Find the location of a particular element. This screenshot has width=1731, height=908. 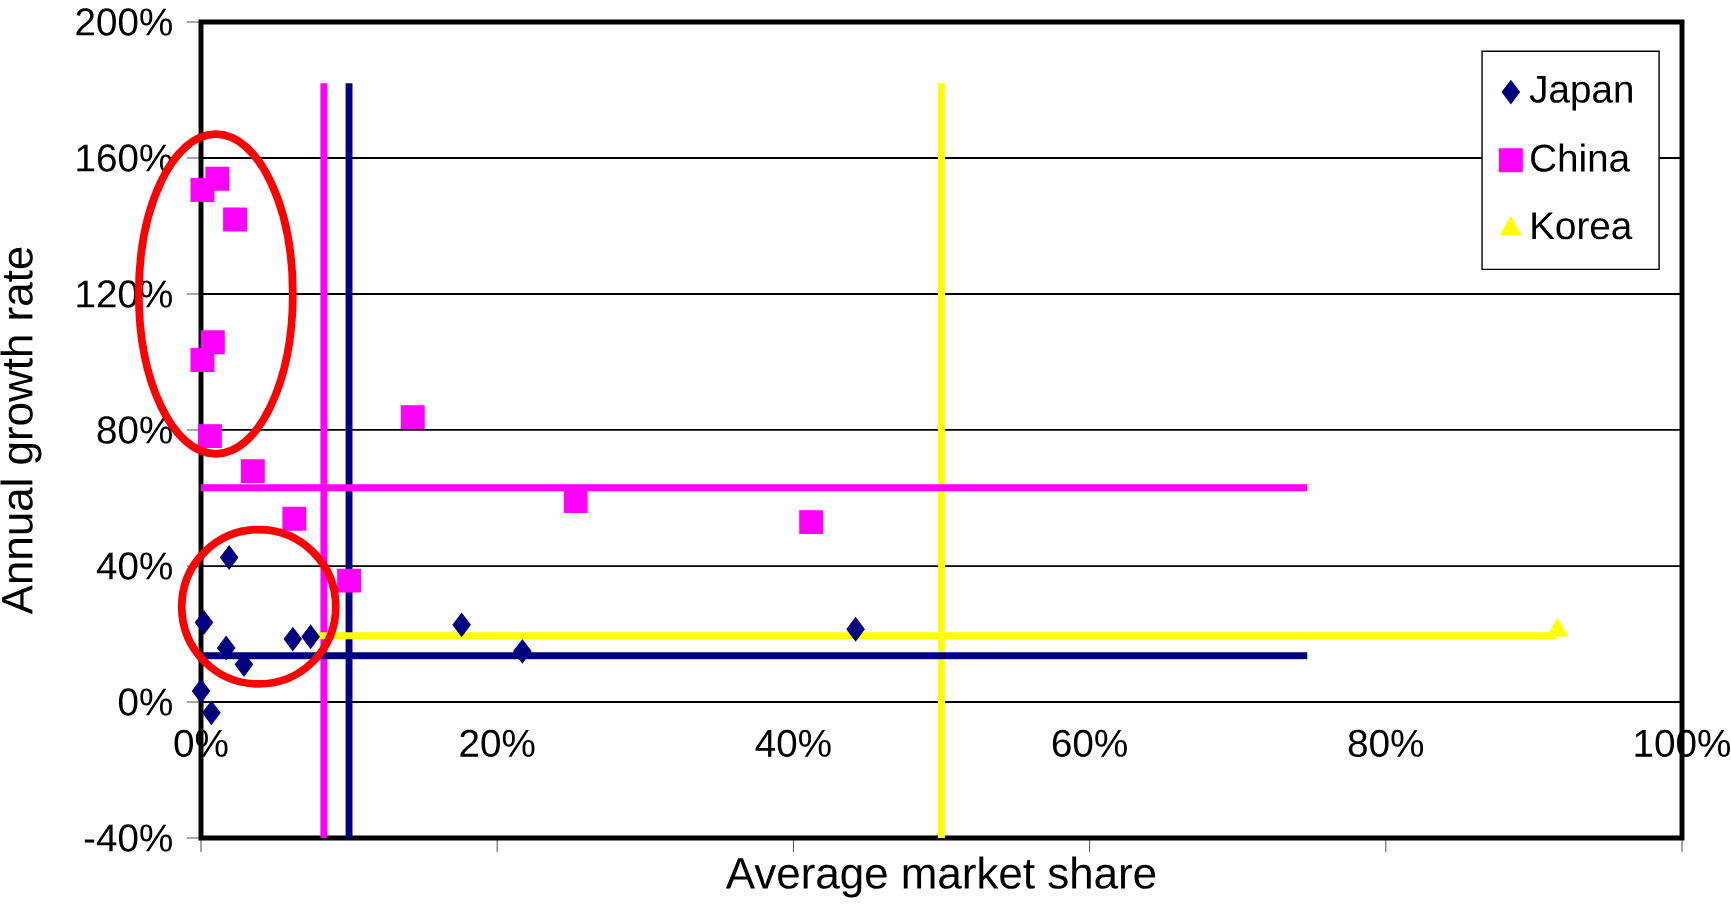

y-tick-label: 160% is located at coordinates (124, 158).